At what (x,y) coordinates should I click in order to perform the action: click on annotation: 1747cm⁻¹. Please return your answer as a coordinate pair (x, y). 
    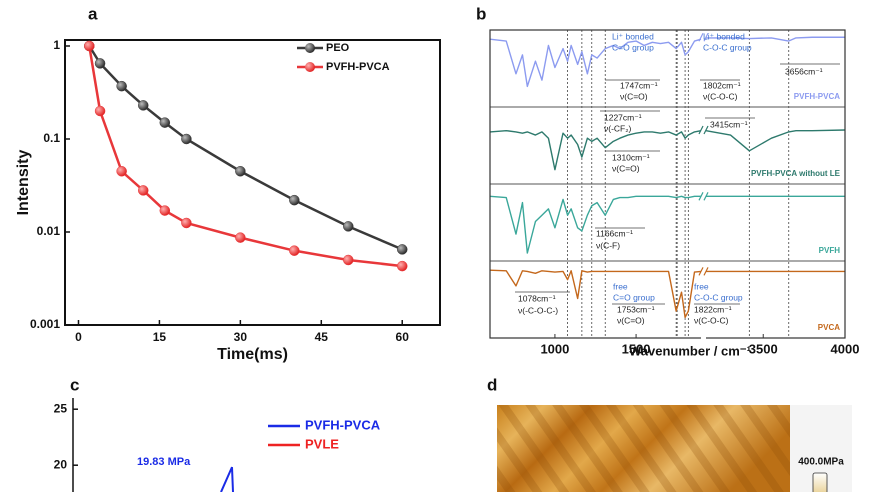
    Looking at the image, I should click on (639, 85).